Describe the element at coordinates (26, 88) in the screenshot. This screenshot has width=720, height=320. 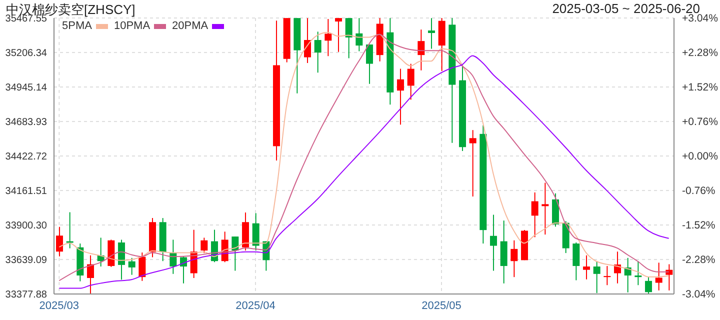
I see `y-tick-label: 34945.14` at that location.